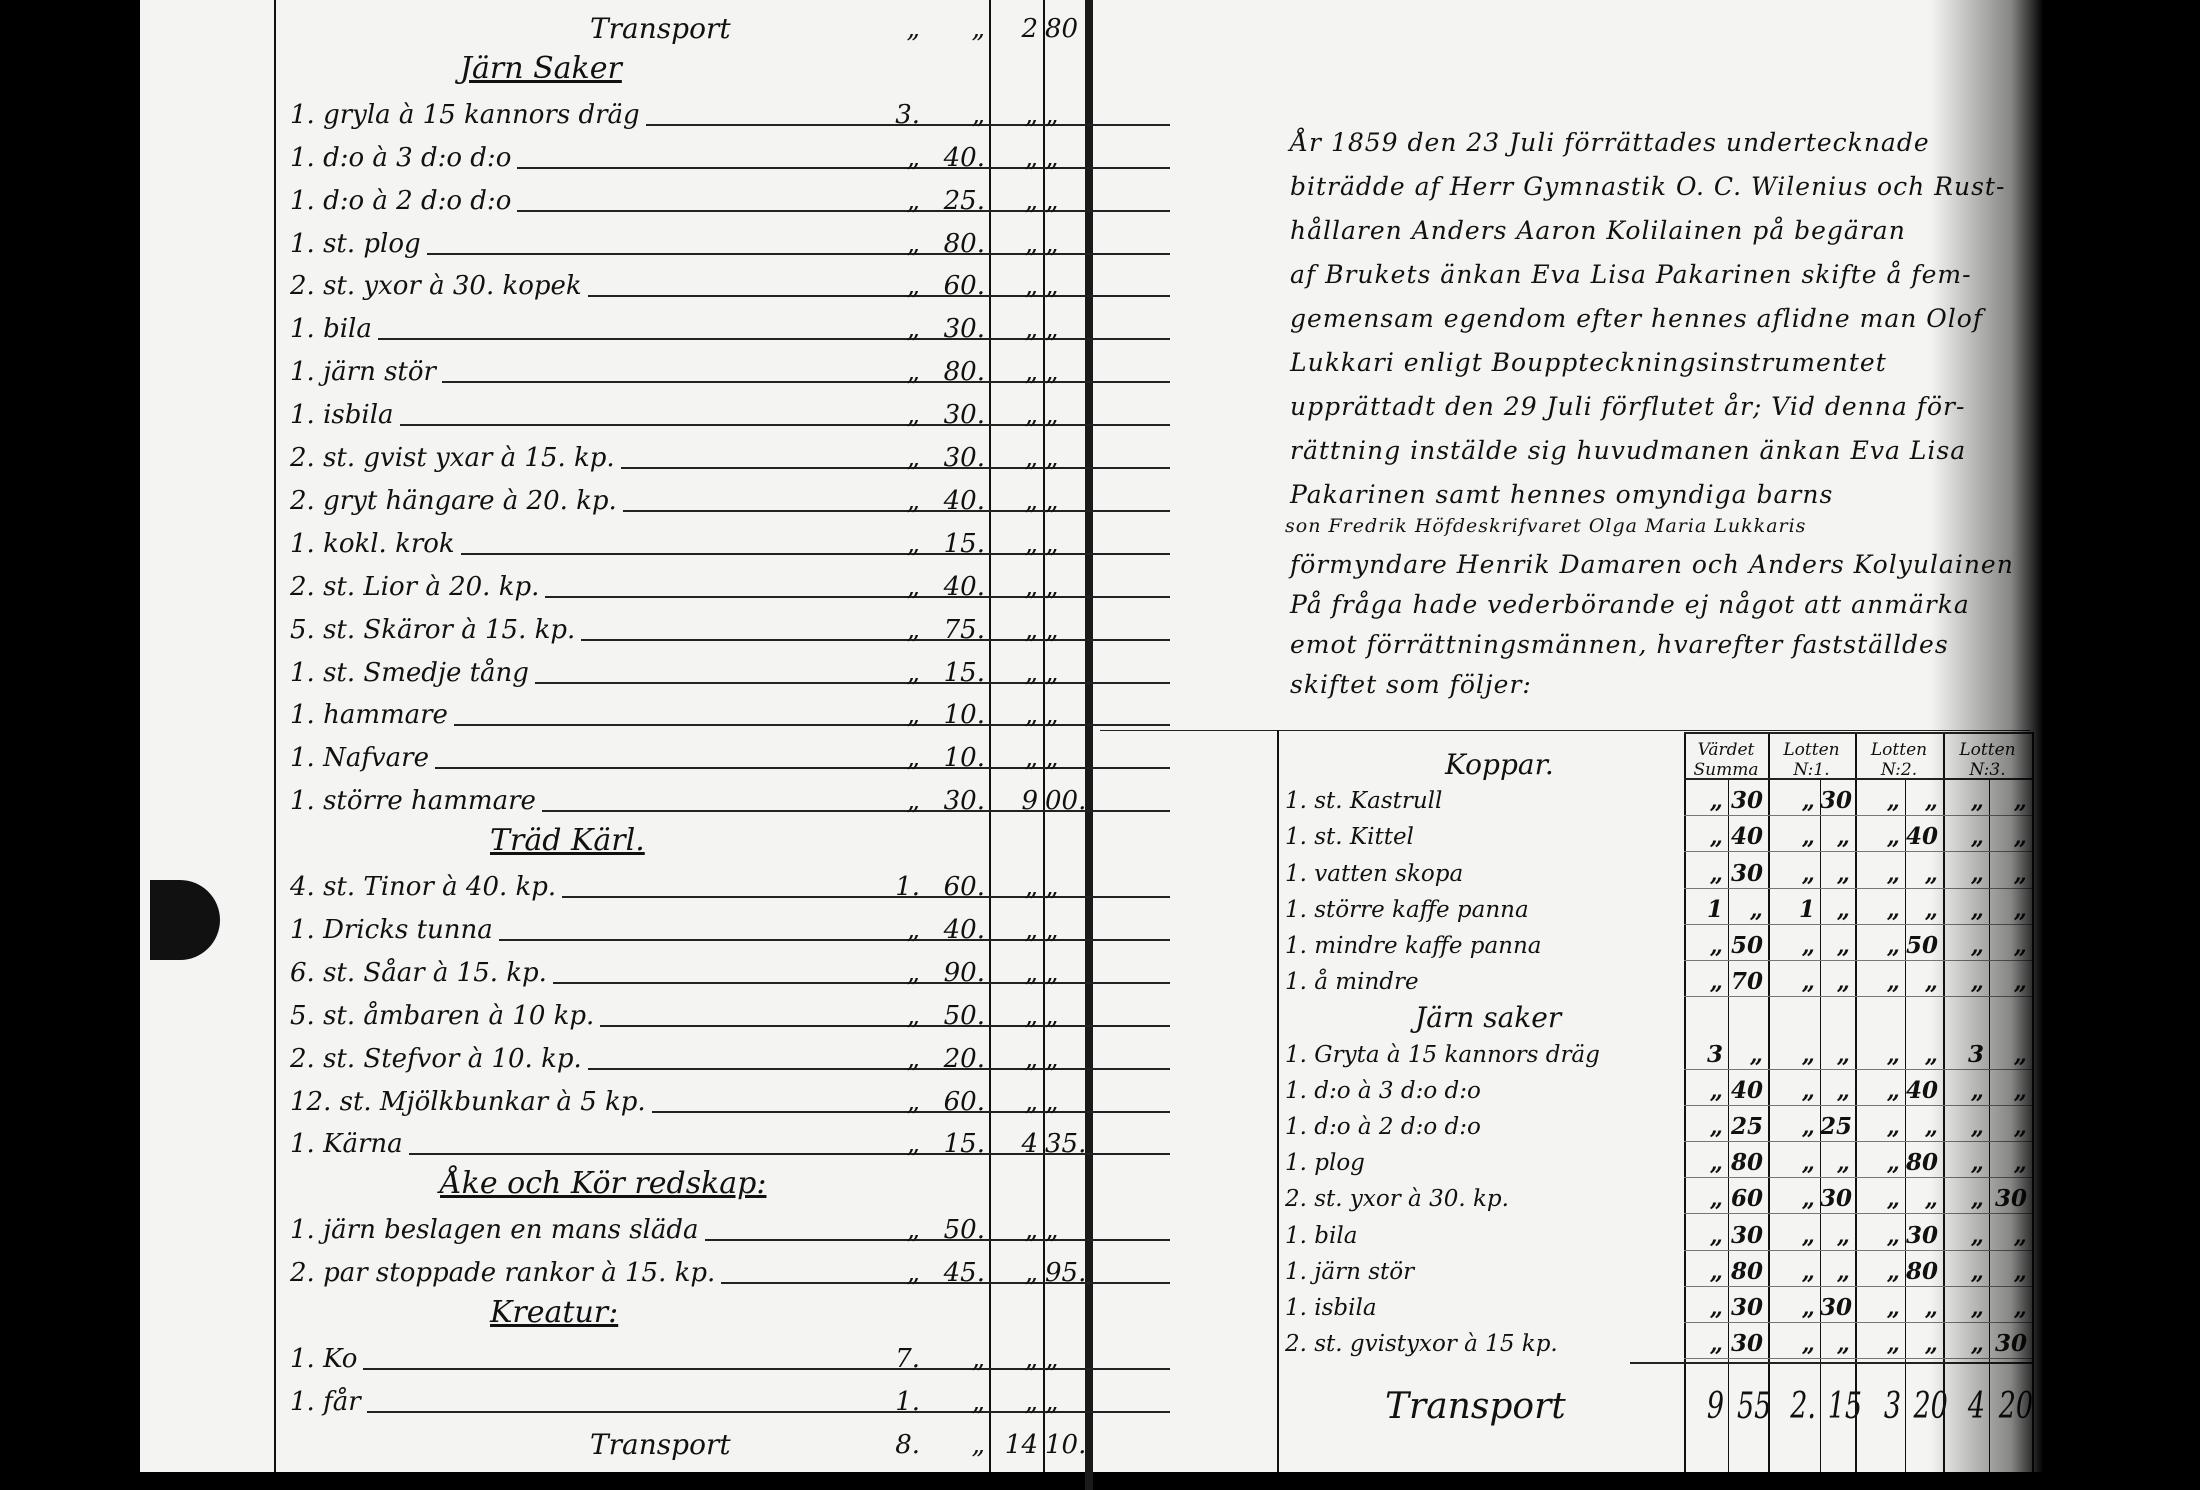  I want to click on item-description: 1. st. Smedje tång, so click(412, 672).